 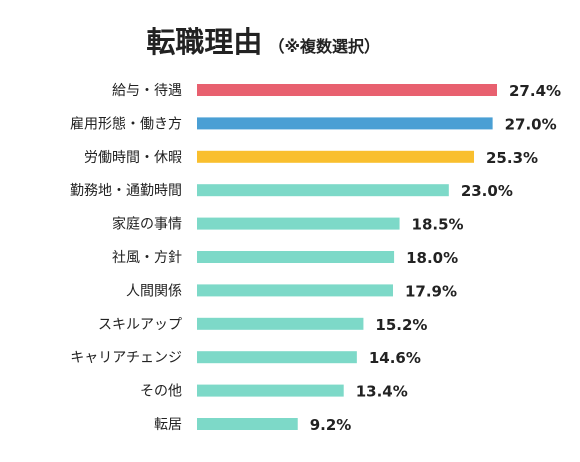 I want to click on chart-subtitle: （※複数選択）, so click(x=324, y=46).